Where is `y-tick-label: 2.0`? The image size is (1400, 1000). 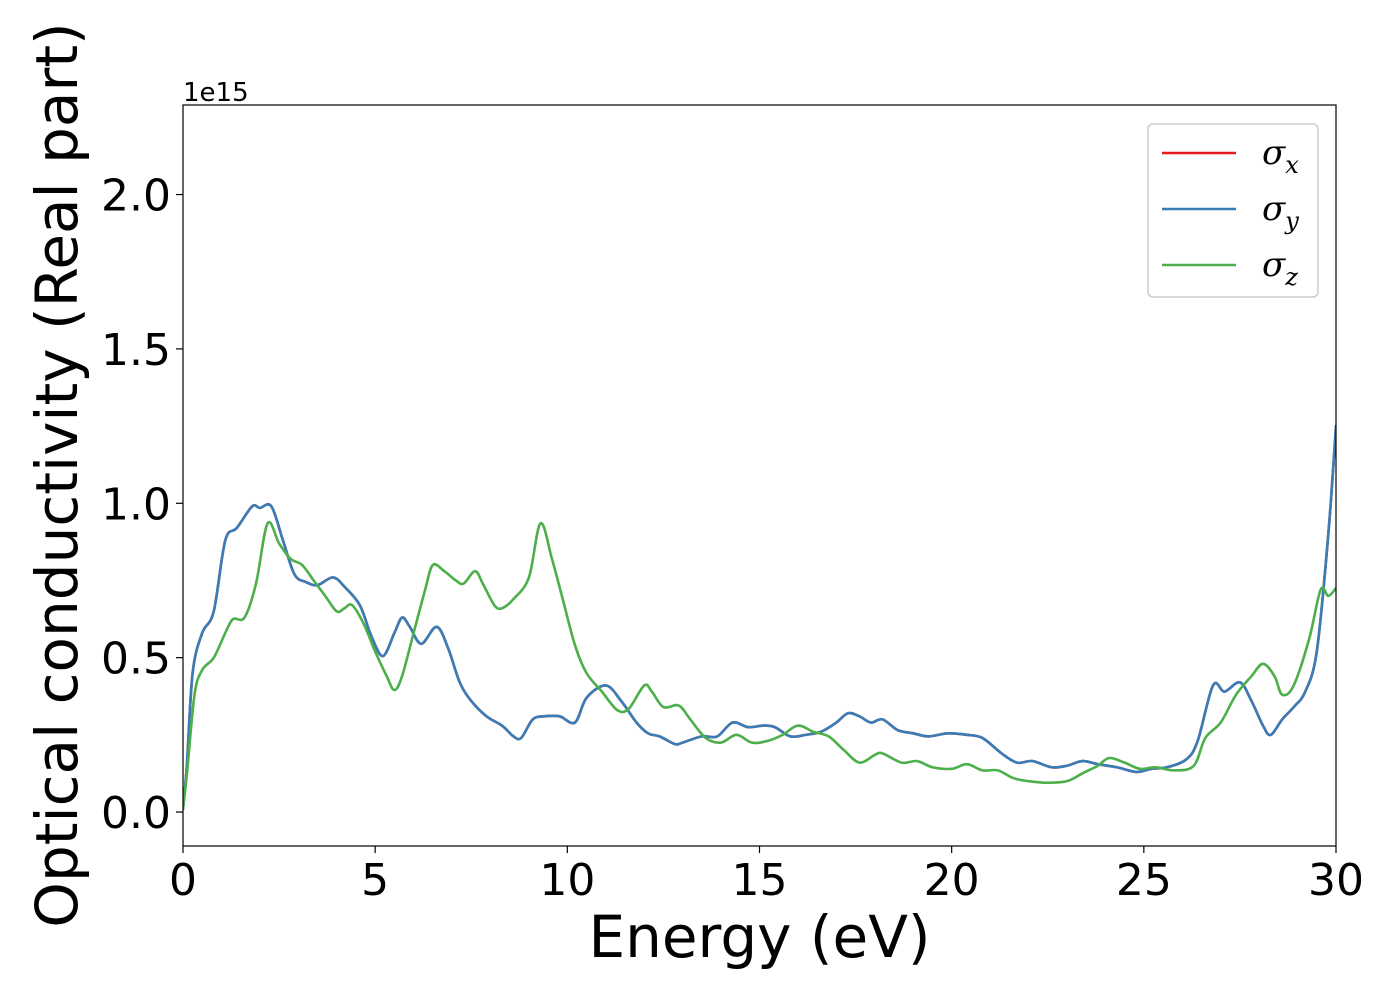 y-tick-label: 2.0 is located at coordinates (136, 196).